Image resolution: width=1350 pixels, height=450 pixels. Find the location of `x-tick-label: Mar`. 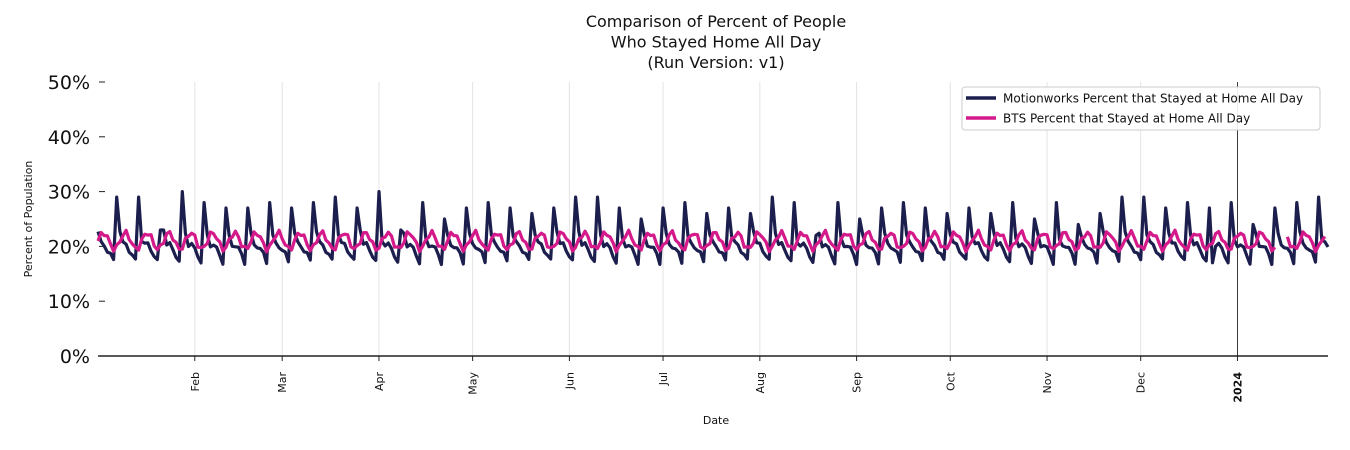

x-tick-label: Mar is located at coordinates (282, 382).